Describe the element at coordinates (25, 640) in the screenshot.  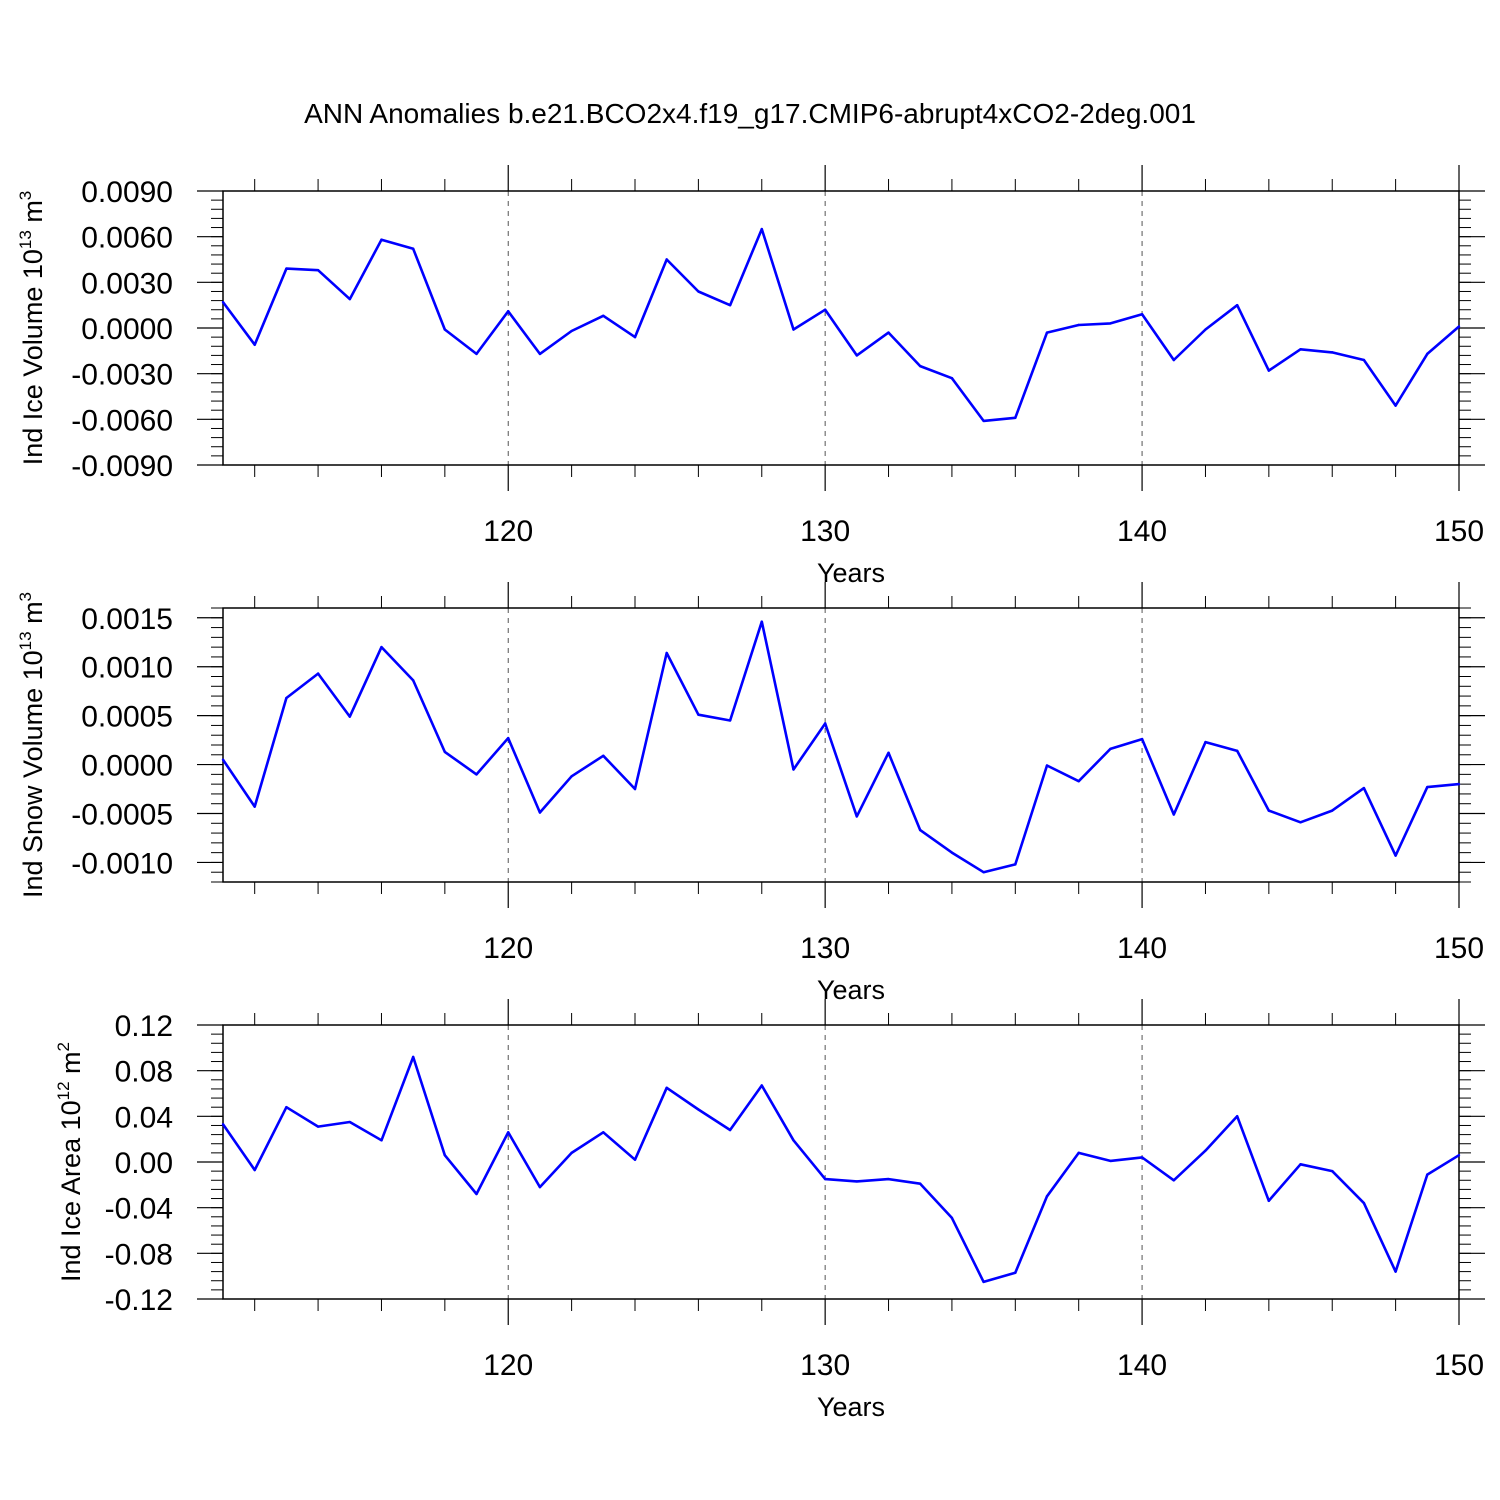
I see `y-axis-unit-exp: 13` at that location.